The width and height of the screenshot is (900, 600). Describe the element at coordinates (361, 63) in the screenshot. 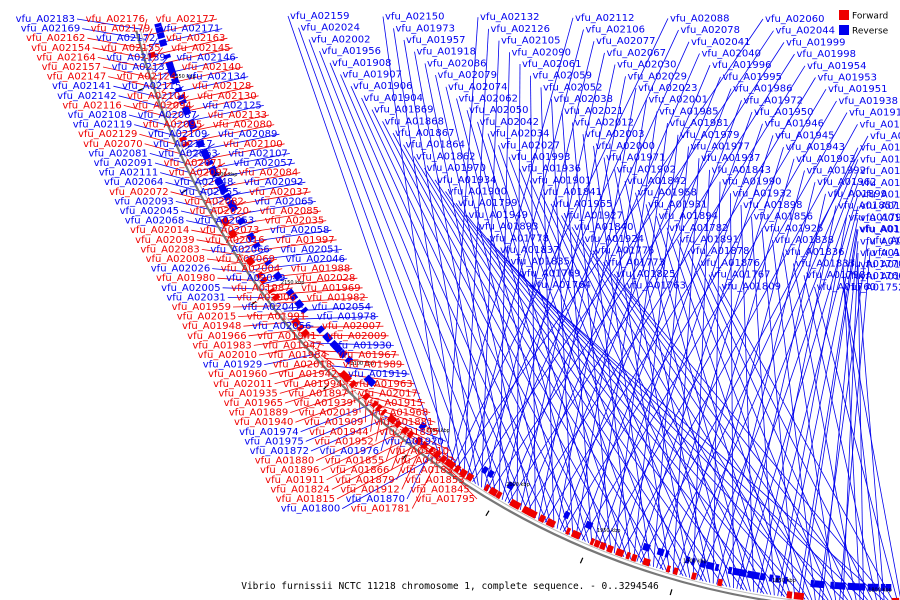

I see `gene-label: vfu_A01908` at that location.